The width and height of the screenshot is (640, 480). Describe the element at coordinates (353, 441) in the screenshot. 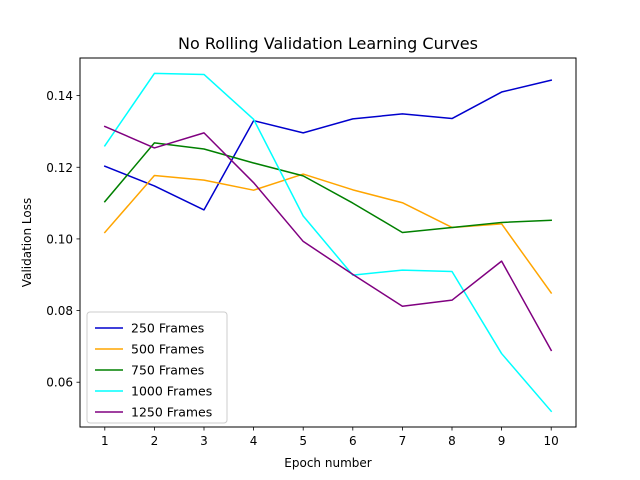

I see `x-tick-label: 6` at that location.